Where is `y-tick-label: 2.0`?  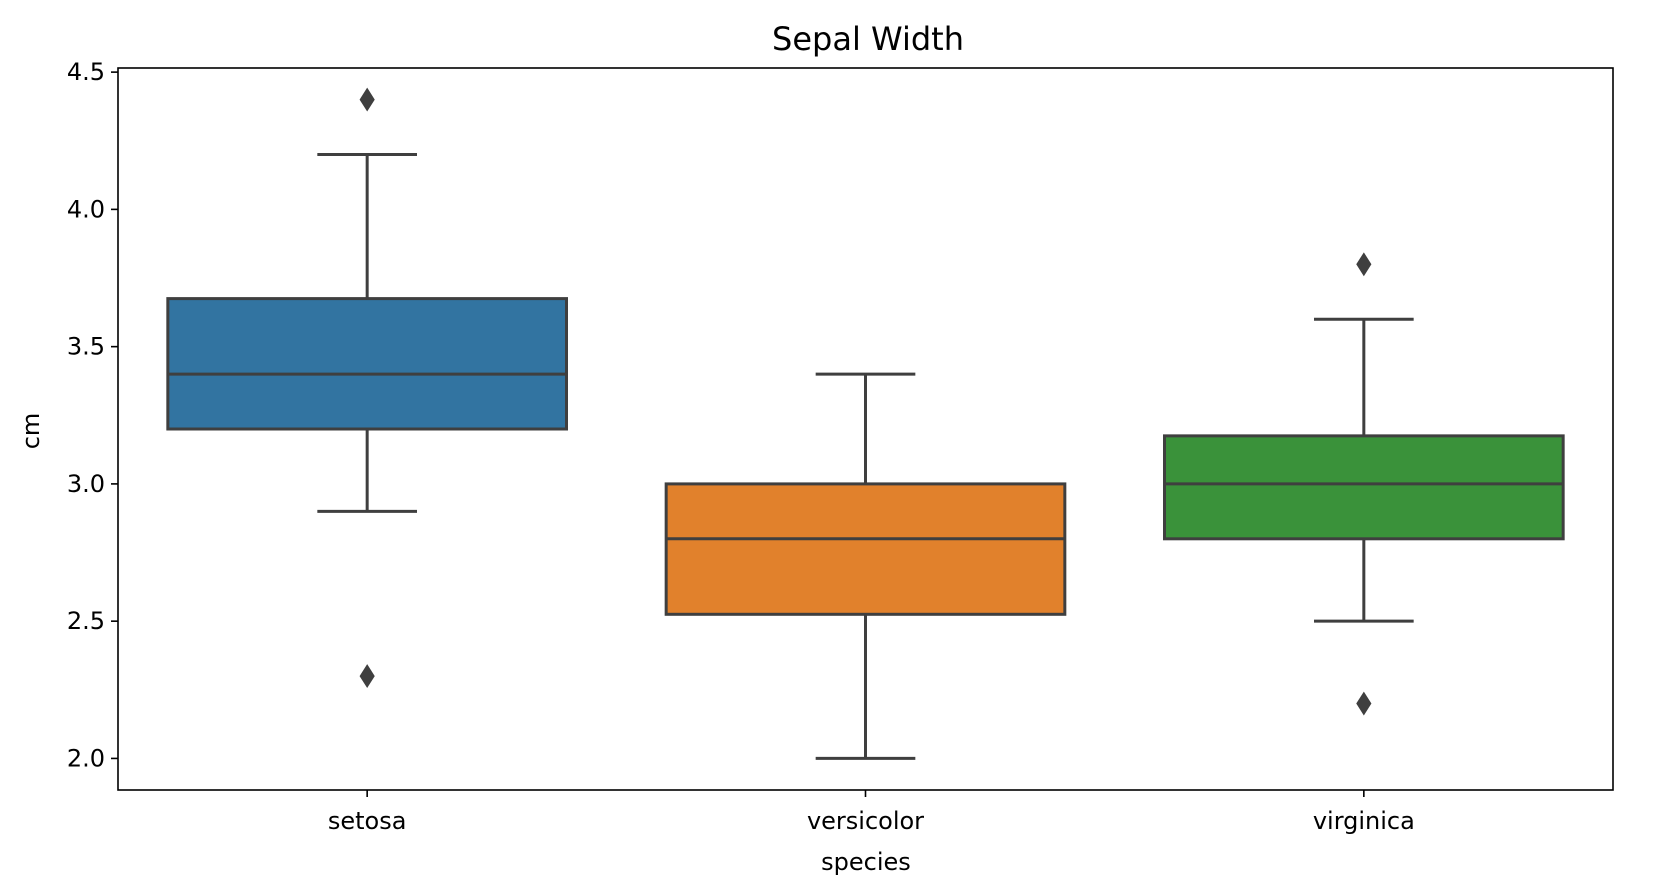 y-tick-label: 2.0 is located at coordinates (86, 758).